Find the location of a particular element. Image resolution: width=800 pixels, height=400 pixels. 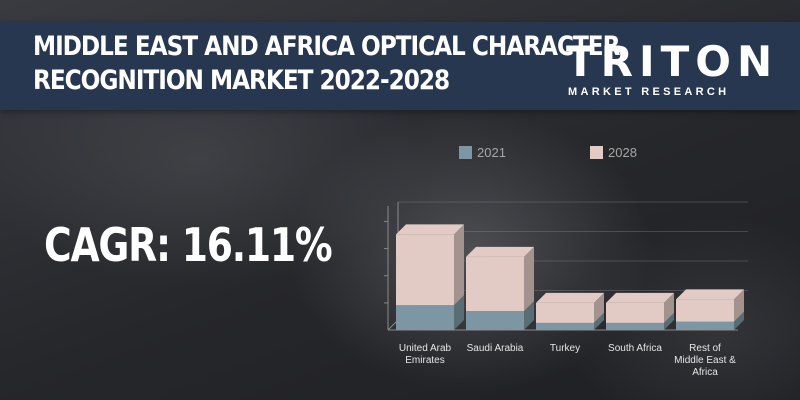

bar-2028-4-front is located at coordinates (705, 310).